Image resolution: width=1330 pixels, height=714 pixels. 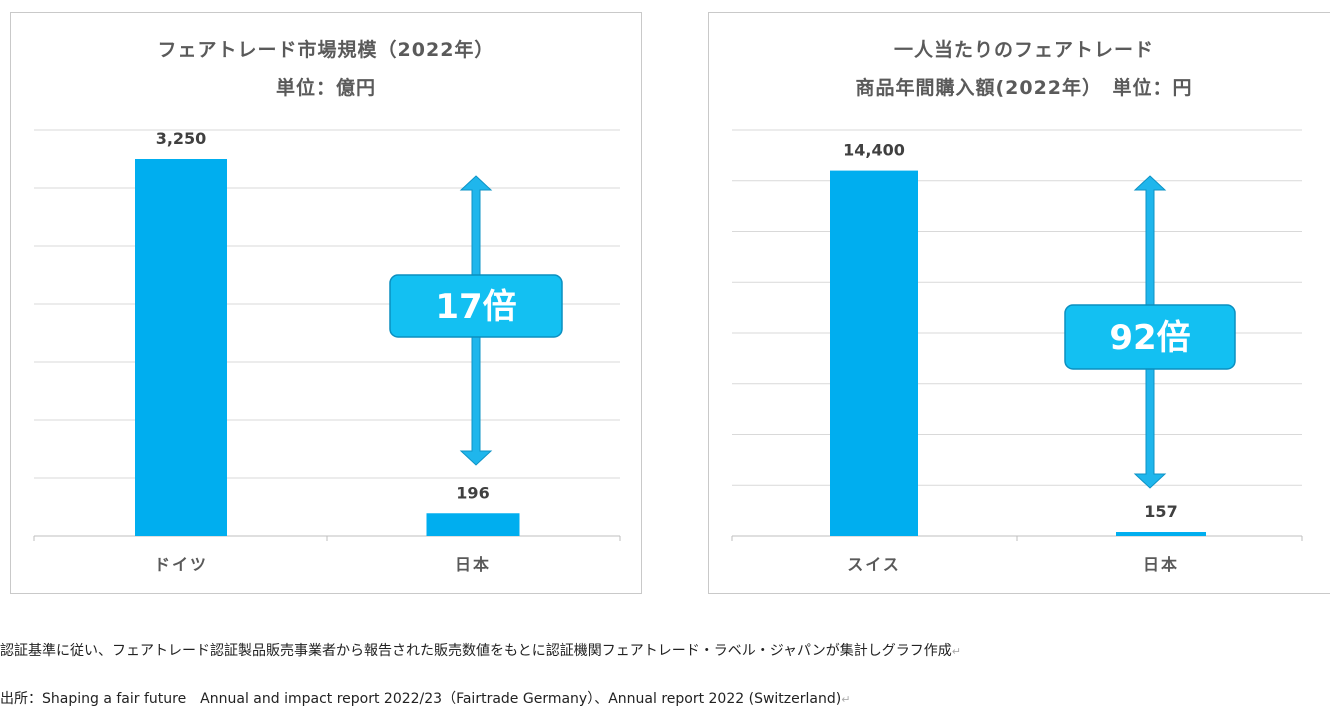 What do you see at coordinates (472, 492) in the screenshot?
I see `data-label: 196` at bounding box center [472, 492].